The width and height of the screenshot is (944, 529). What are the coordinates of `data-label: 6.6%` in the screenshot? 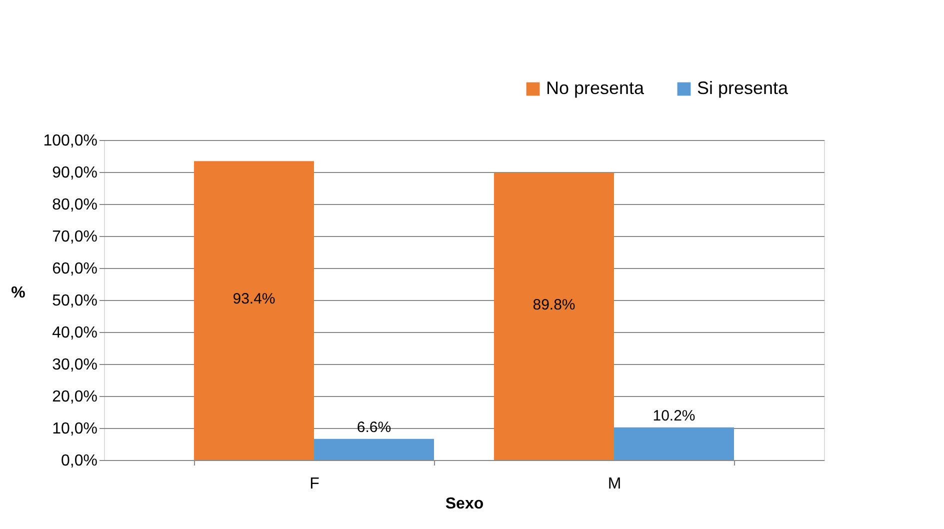 It's located at (374, 427).